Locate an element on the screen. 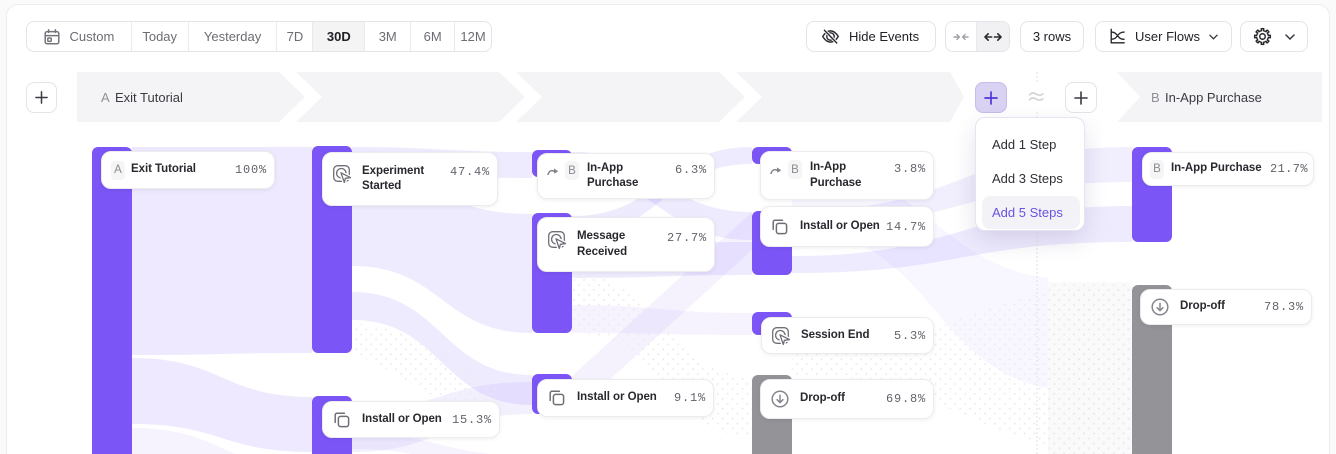 The height and width of the screenshot is (454, 1336). svg-text: A is located at coordinates (105, 97).